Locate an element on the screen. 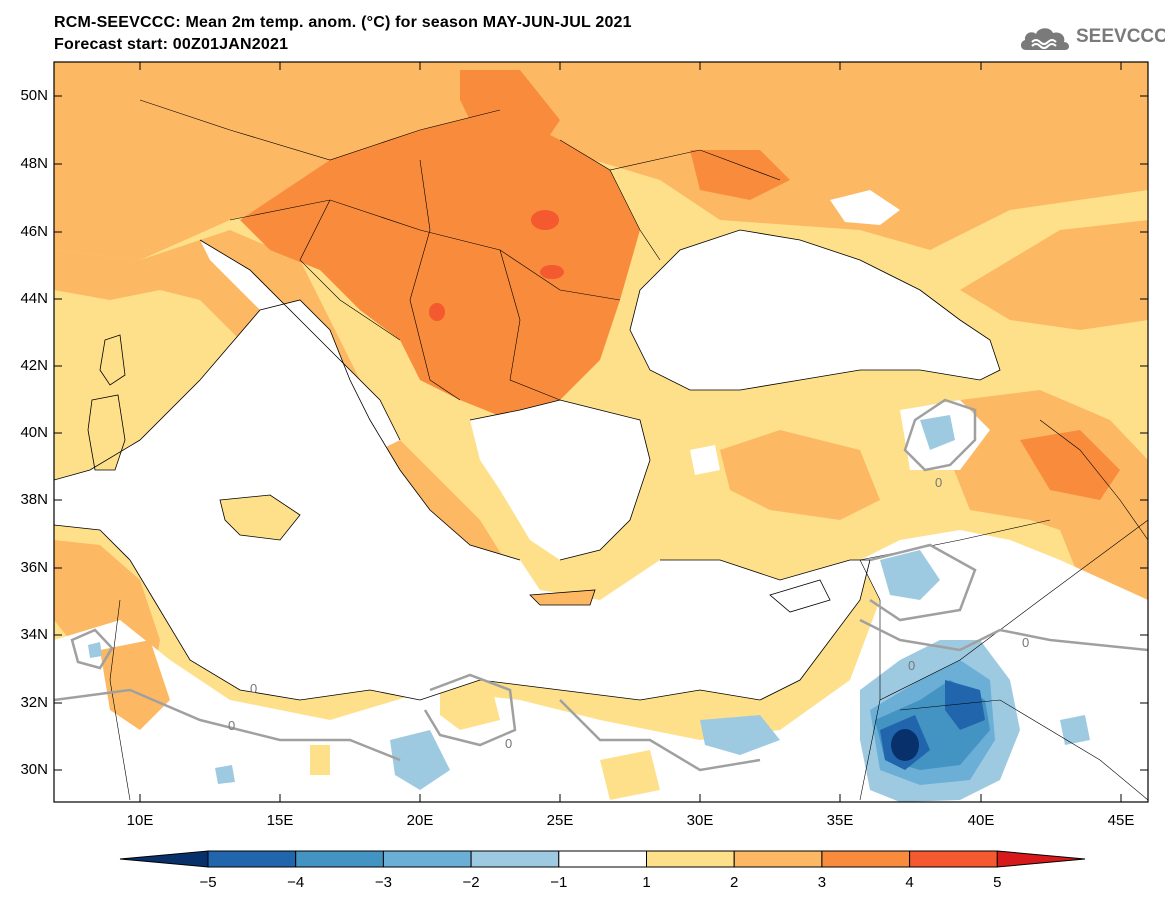 This screenshot has width=1165, height=907. colorbar-tick-label: −3 is located at coordinates (383, 882).